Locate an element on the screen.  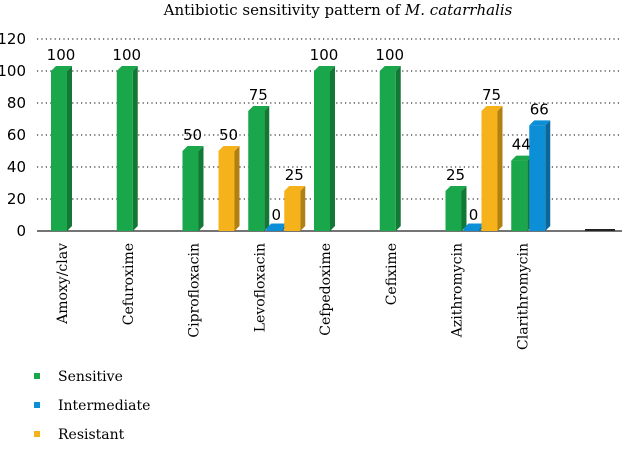
x-tick-label: Amoxy/clav is located at coordinates (63, 284).